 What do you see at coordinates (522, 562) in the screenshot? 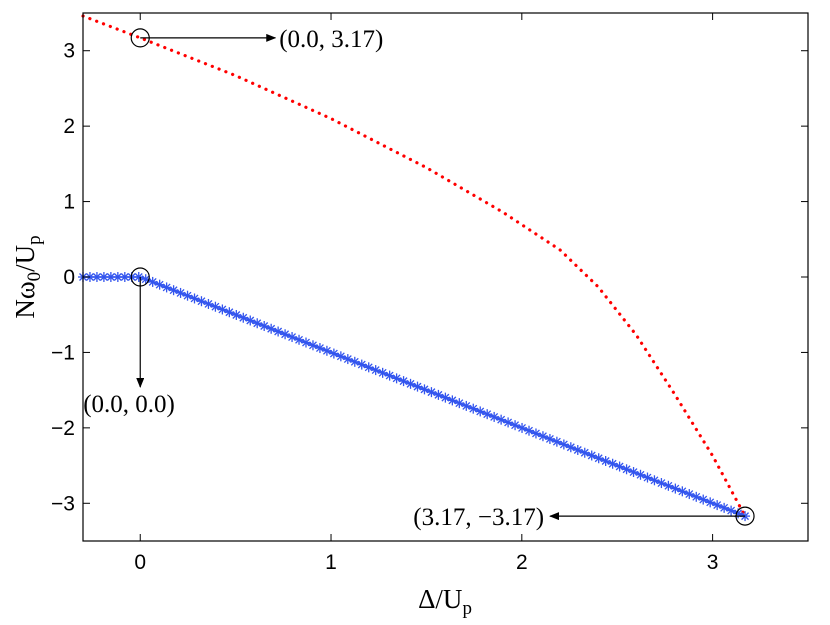
I see `x-tick-label: 2` at bounding box center [522, 562].